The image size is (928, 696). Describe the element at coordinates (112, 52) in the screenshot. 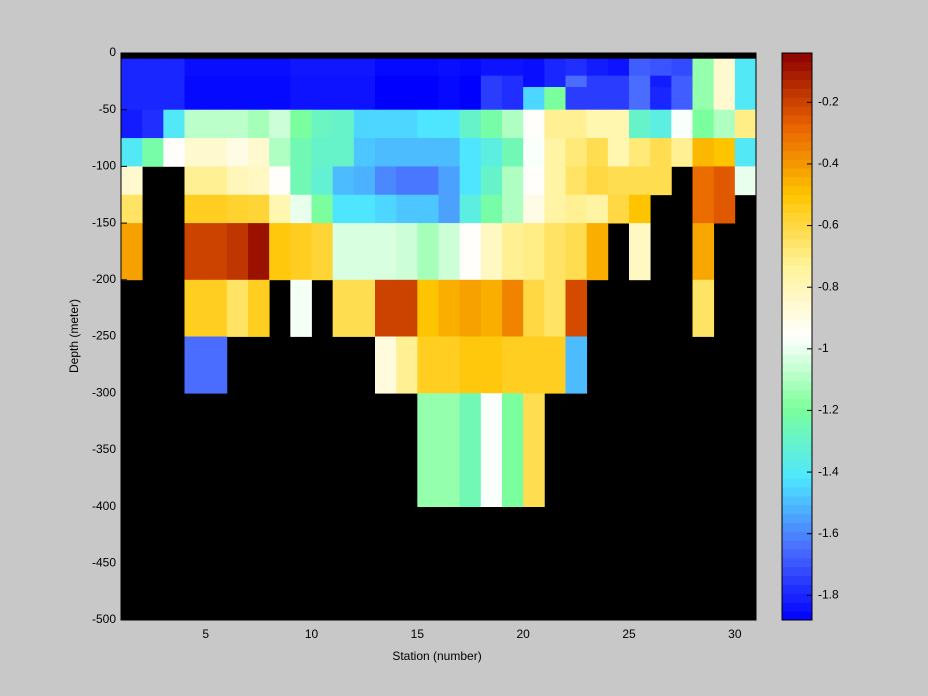

I see `y-tick-label: 0` at that location.